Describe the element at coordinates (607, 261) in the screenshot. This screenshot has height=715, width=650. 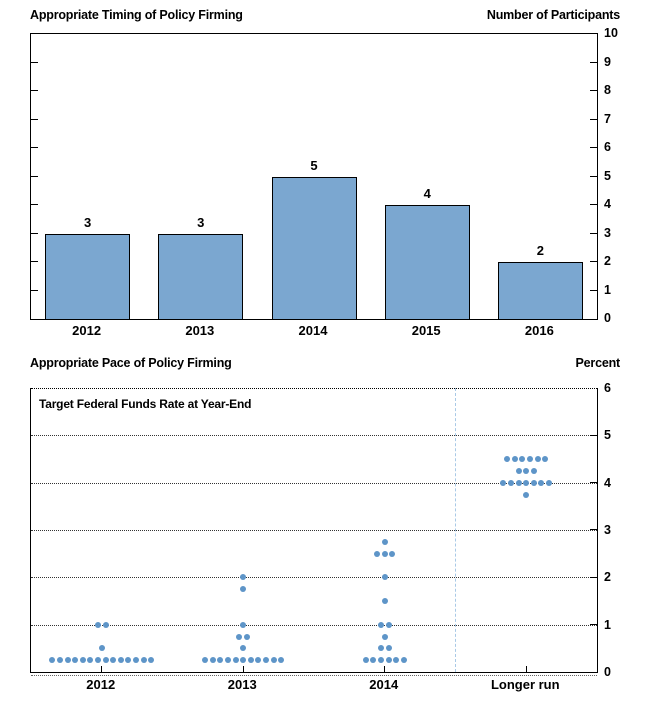
I see `y-axis-tick-label: 2` at that location.